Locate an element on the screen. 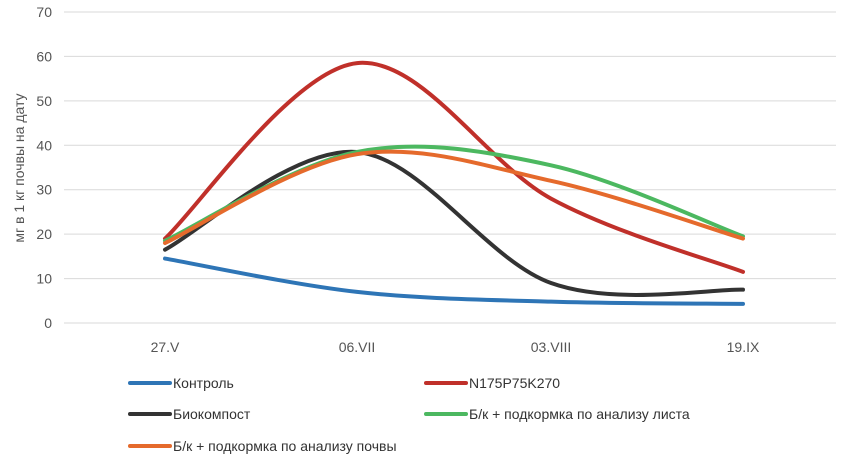 The image size is (852, 460). legend-label: N175P75K270 is located at coordinates (514, 383).